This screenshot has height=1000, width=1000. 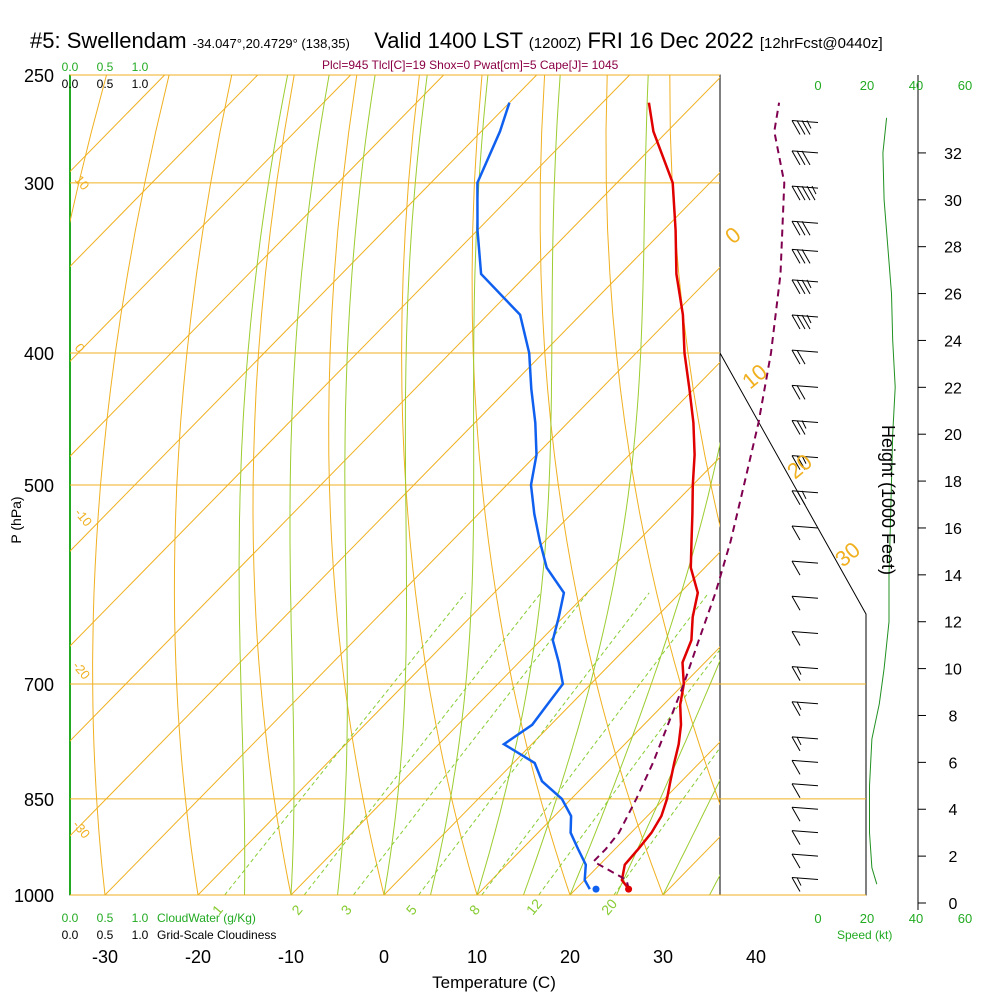 What do you see at coordinates (34, 896) in the screenshot?
I see `pressure-tick-label: 1000` at bounding box center [34, 896].